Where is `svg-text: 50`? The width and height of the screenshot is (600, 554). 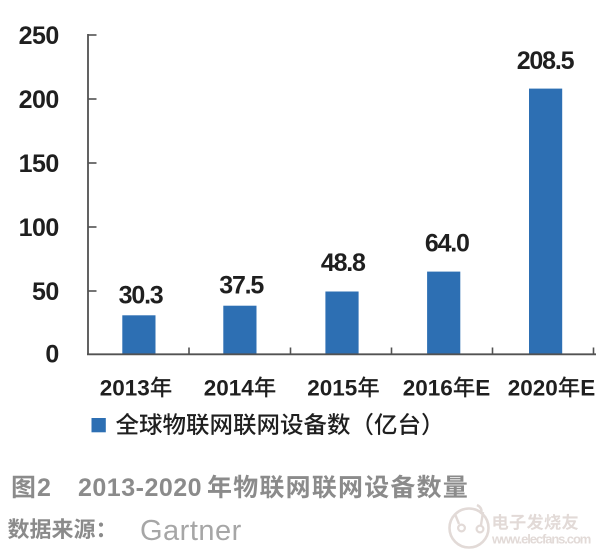 svg-text: 50 is located at coordinates (45, 292).